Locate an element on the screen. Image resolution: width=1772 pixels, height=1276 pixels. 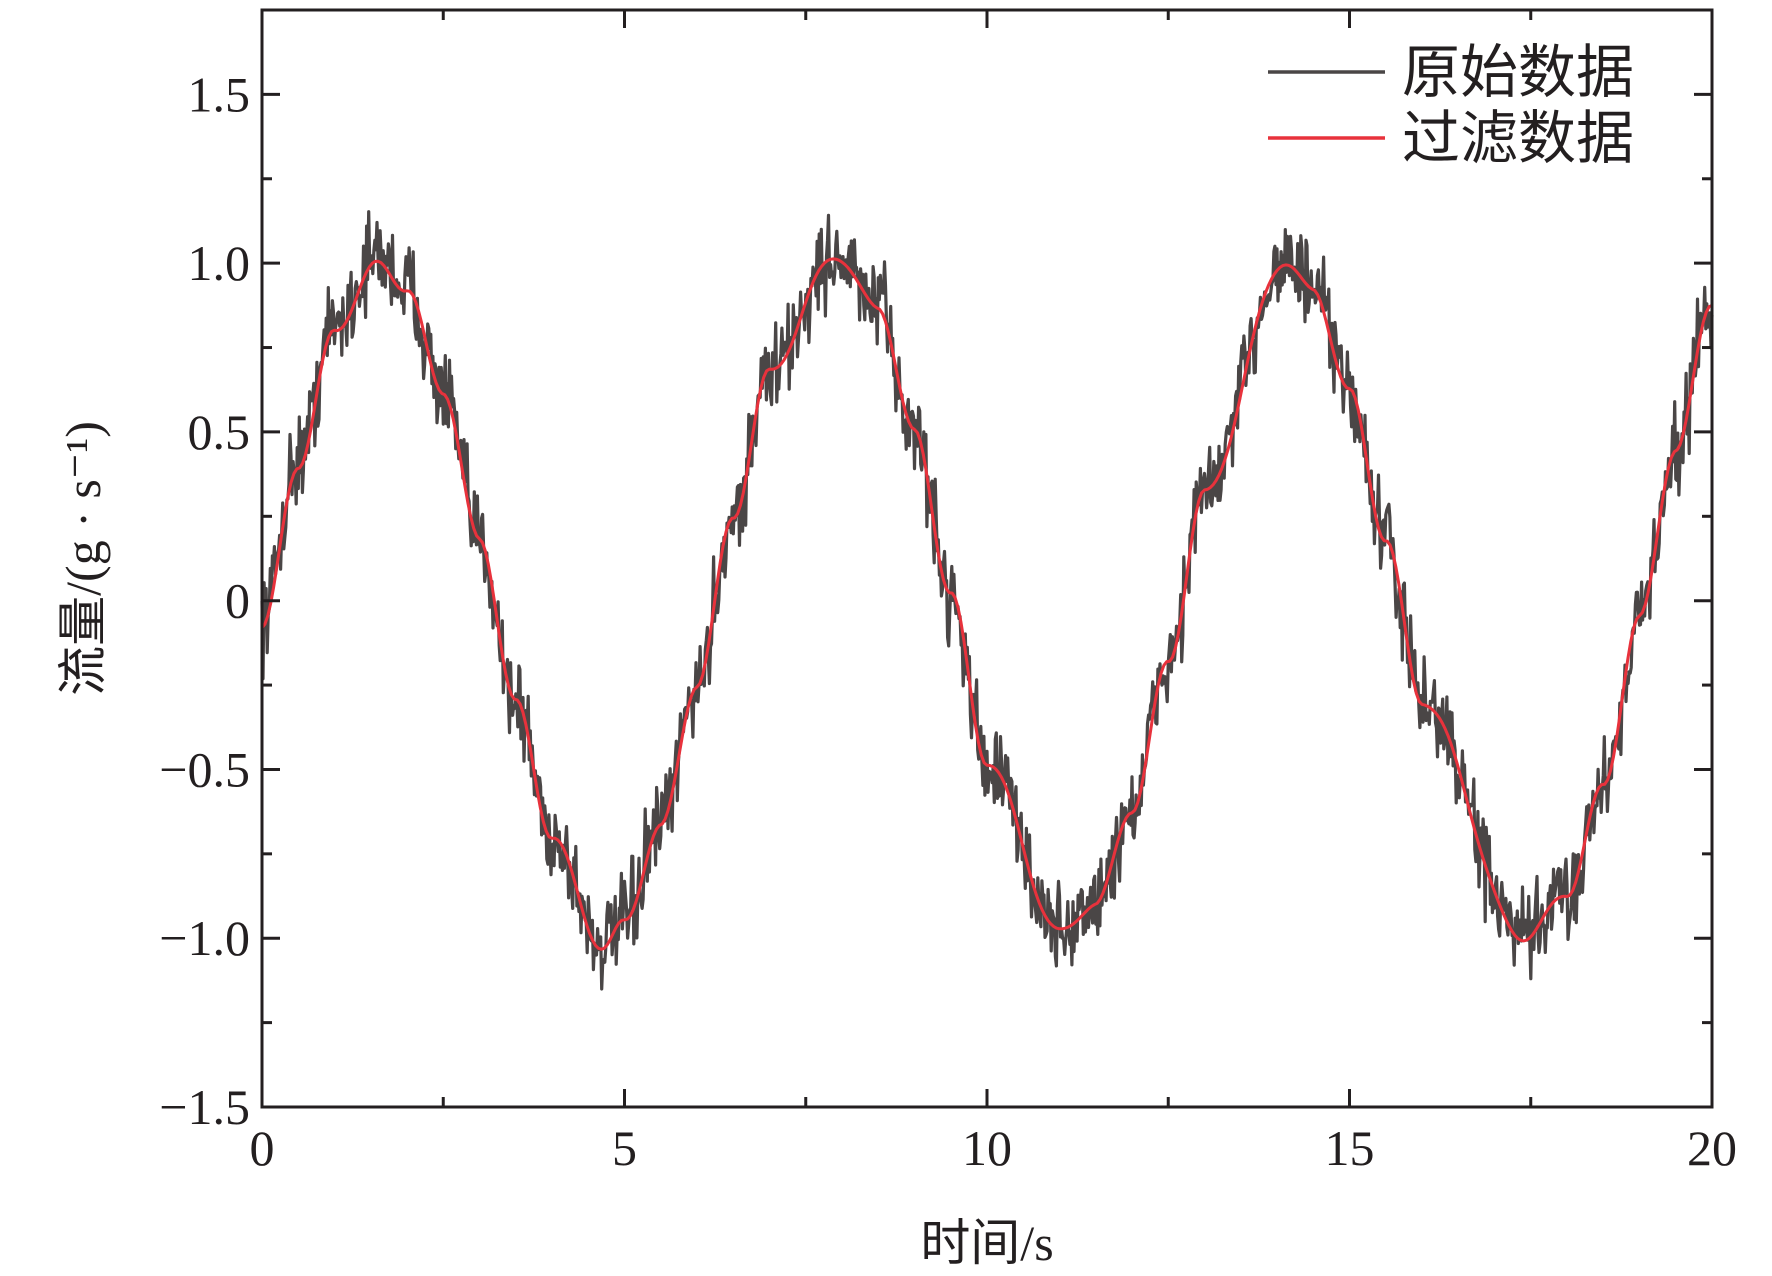
legend-label: 过滤数据 is located at coordinates (1518, 138).